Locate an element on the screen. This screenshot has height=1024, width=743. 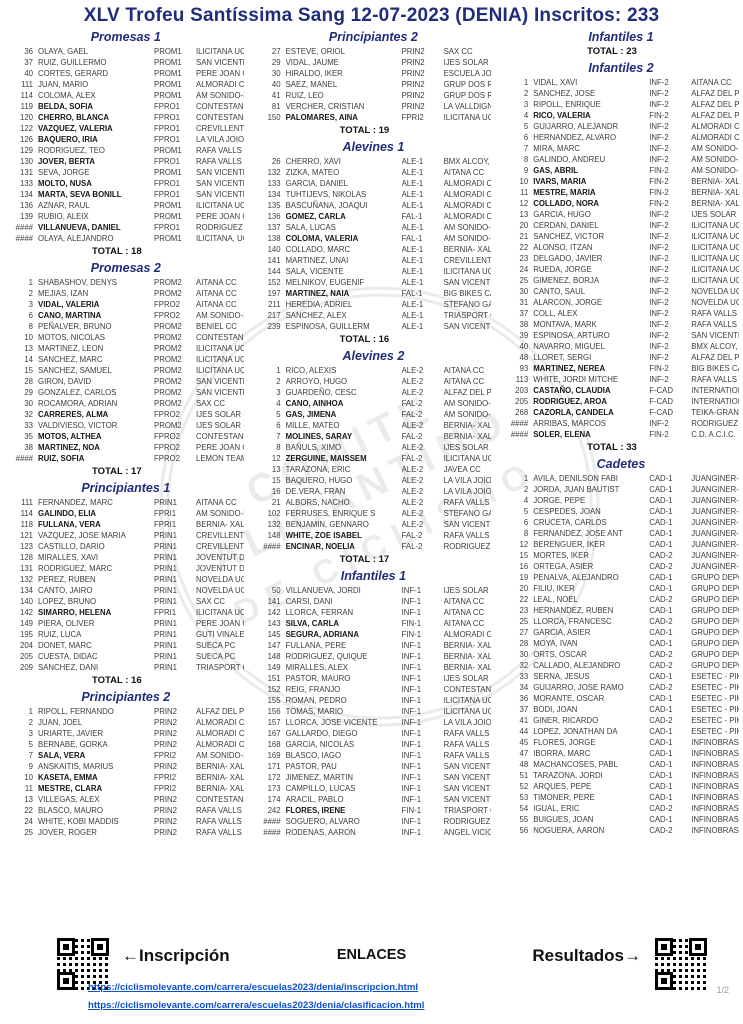
rider-name: SANCHEZ, ALEX is located at coordinates (316, 315).